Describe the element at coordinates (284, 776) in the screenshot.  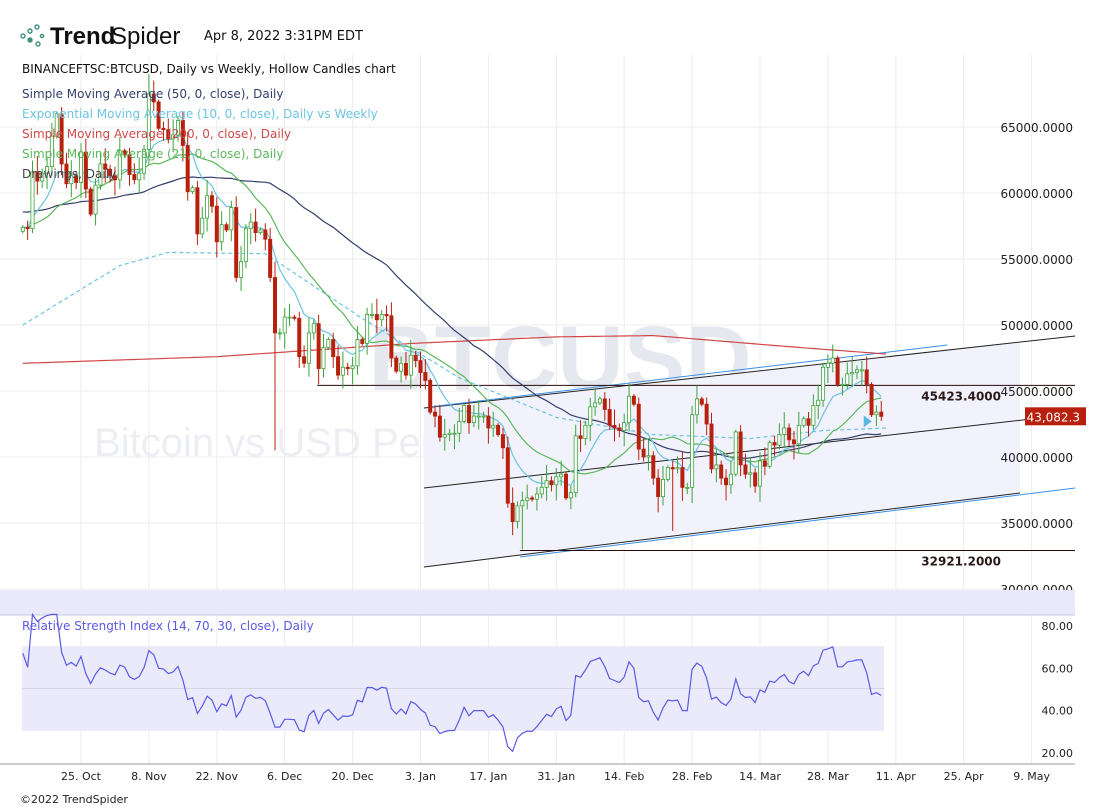
I see `x-tick-label: 6. Dec` at that location.